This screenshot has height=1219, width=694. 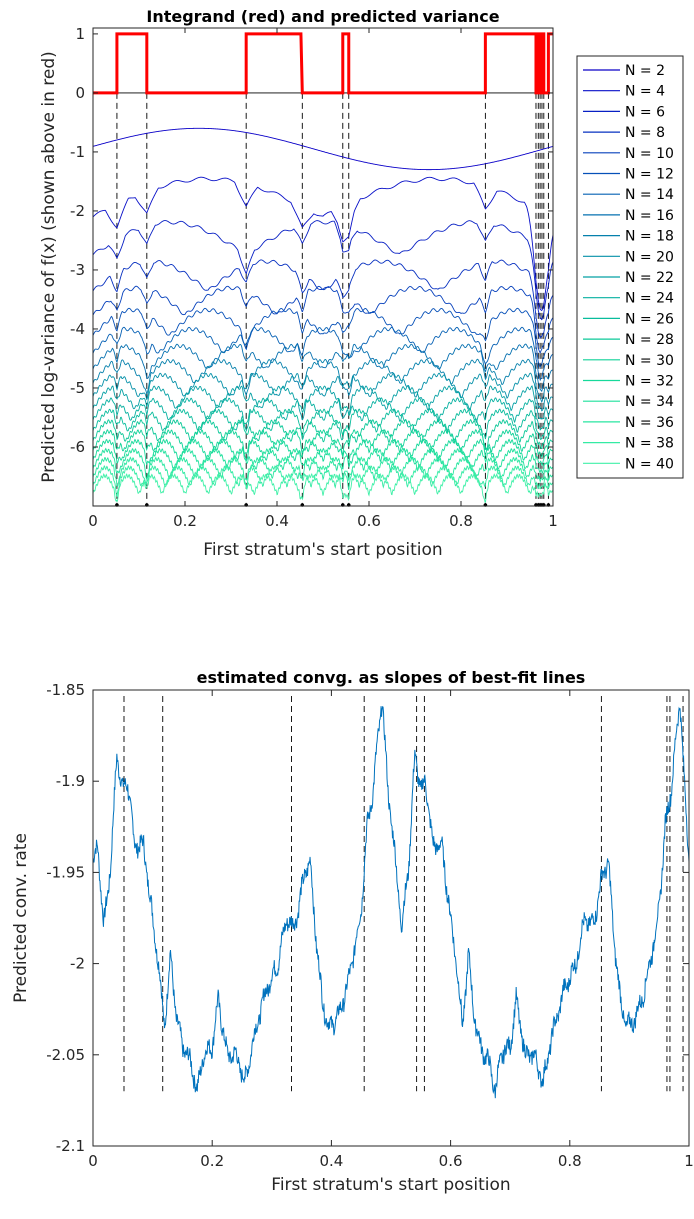 I want to click on legend-label: N = 6, so click(x=645, y=112).